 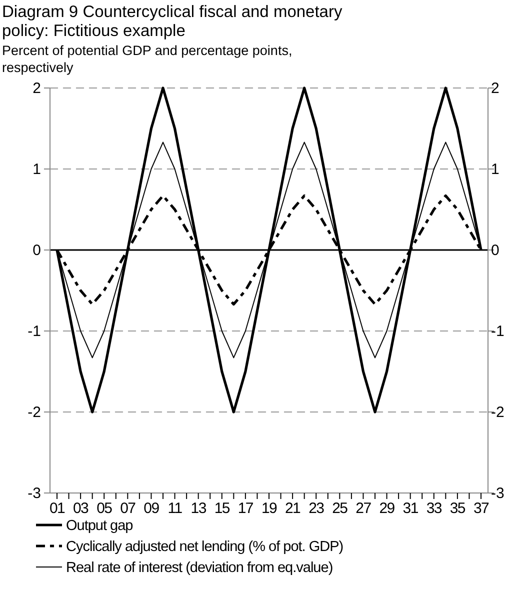 I want to click on x-tick-label: 23, so click(x=316, y=508).